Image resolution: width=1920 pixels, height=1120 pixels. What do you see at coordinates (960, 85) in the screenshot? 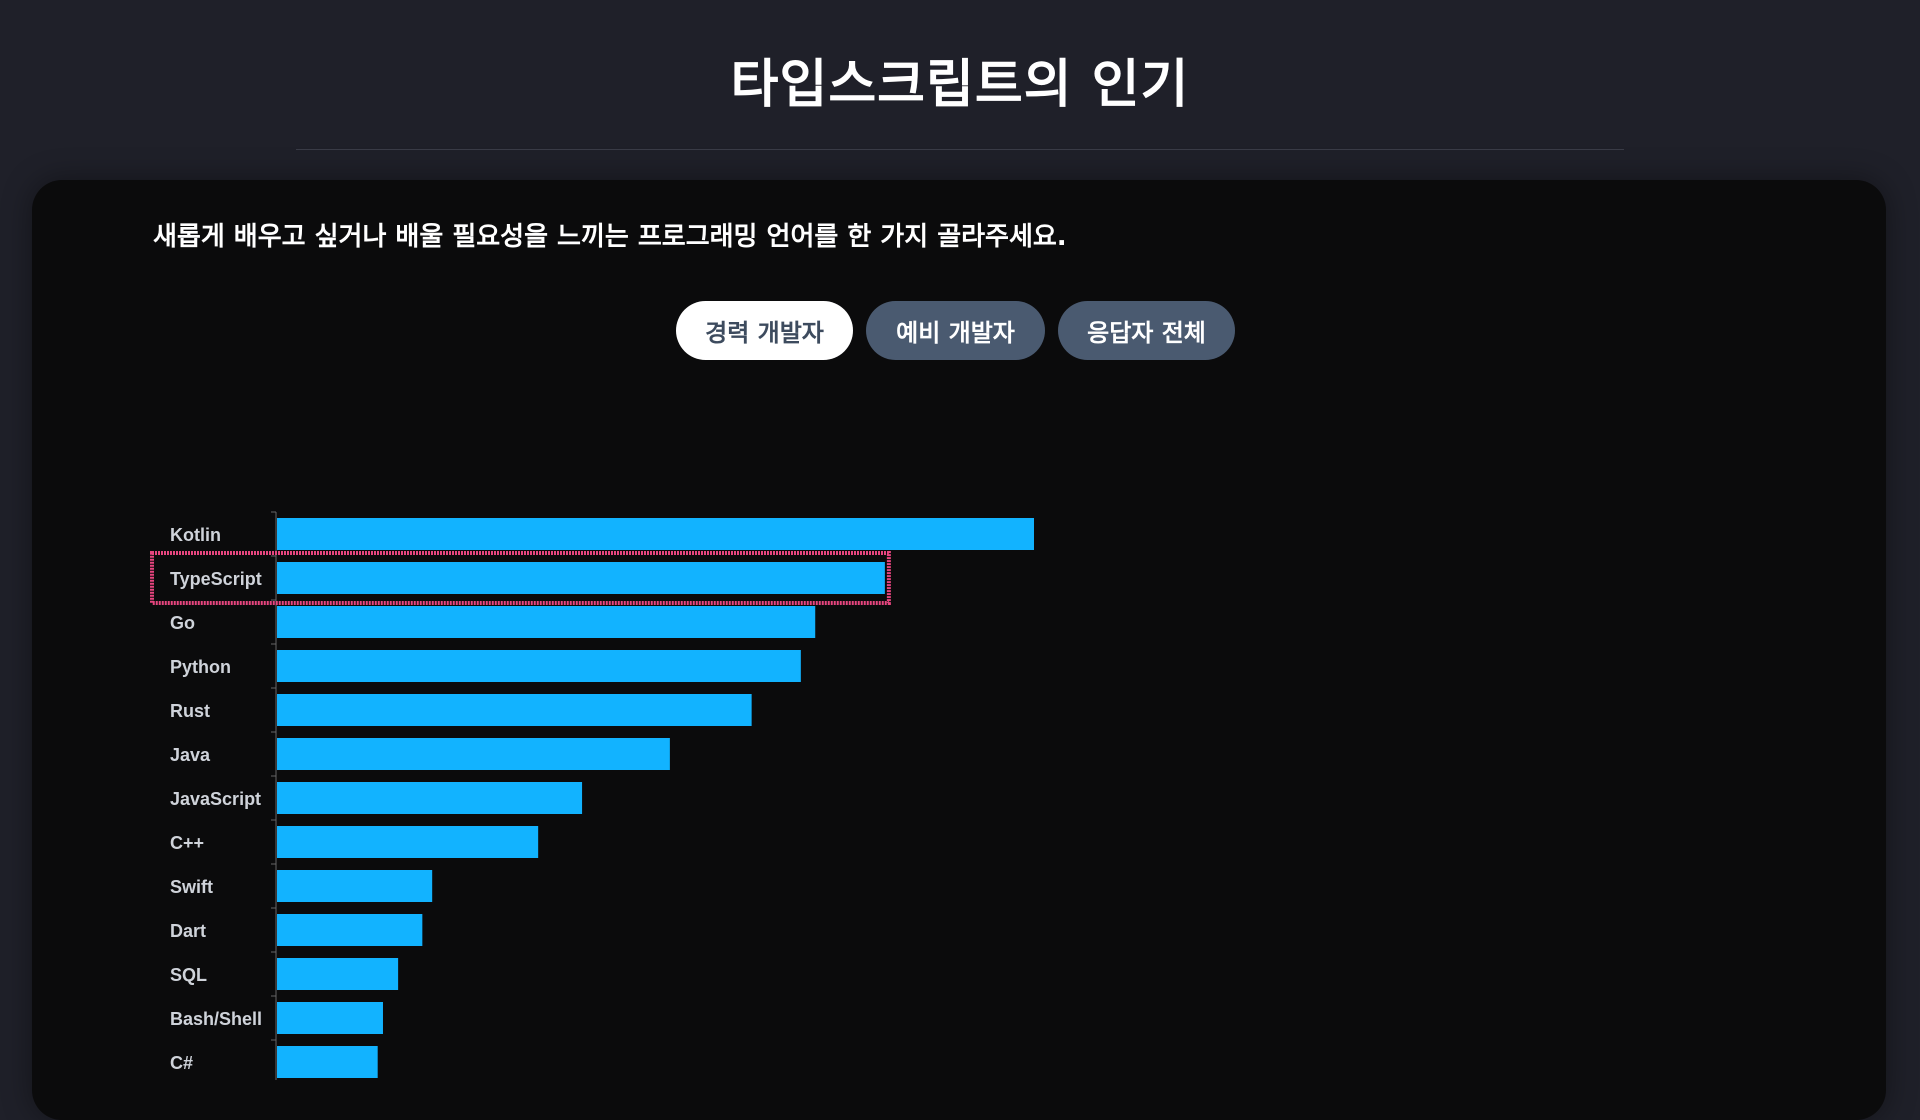
I see `page-title: 타입스크립트의 인기` at bounding box center [960, 85].